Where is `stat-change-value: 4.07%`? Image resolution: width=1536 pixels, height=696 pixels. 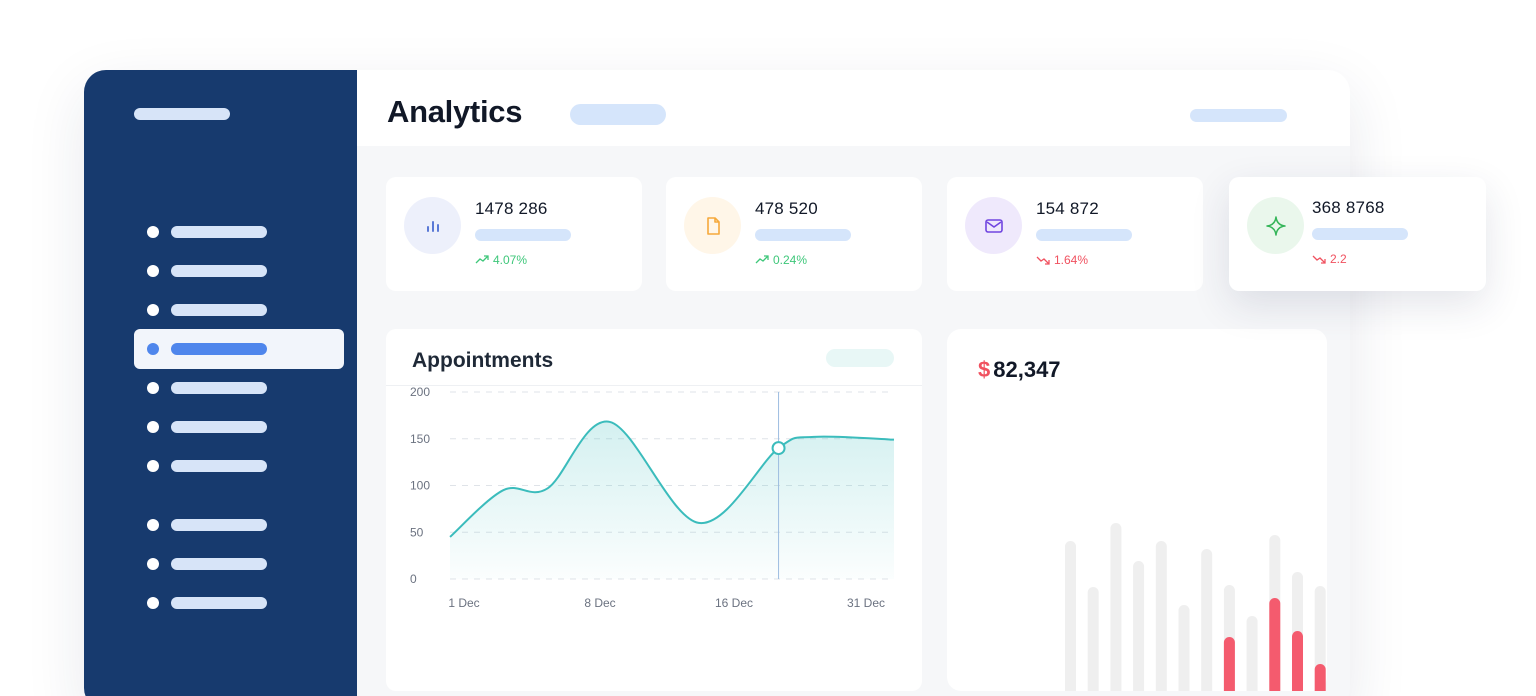
stat-change-value: 4.07% is located at coordinates (510, 260).